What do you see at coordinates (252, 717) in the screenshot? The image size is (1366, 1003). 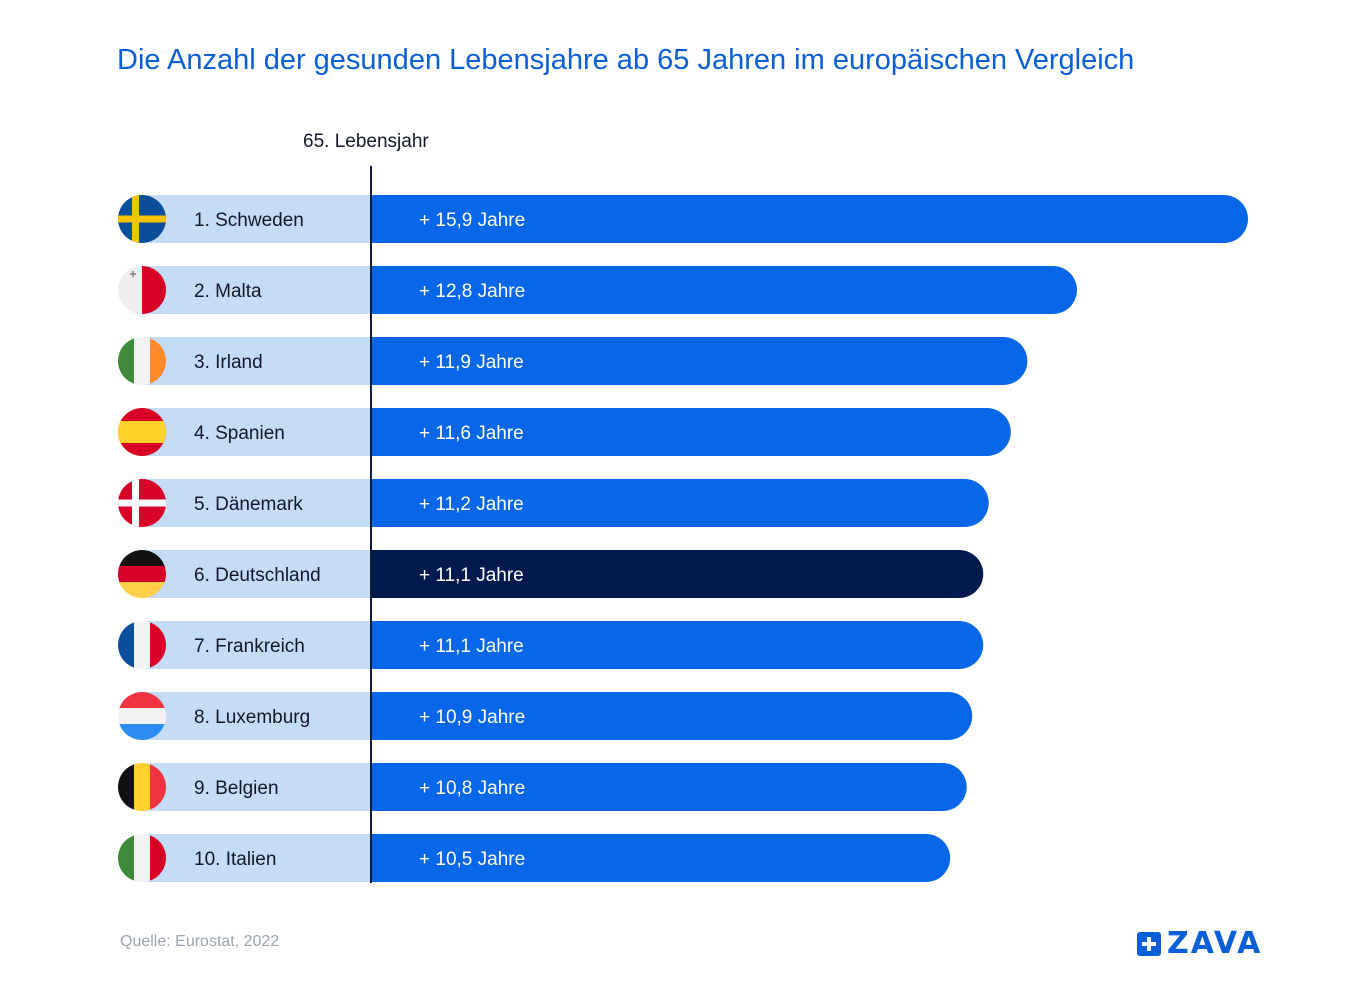 I see `category-label: 8. Luxemburg` at bounding box center [252, 717].